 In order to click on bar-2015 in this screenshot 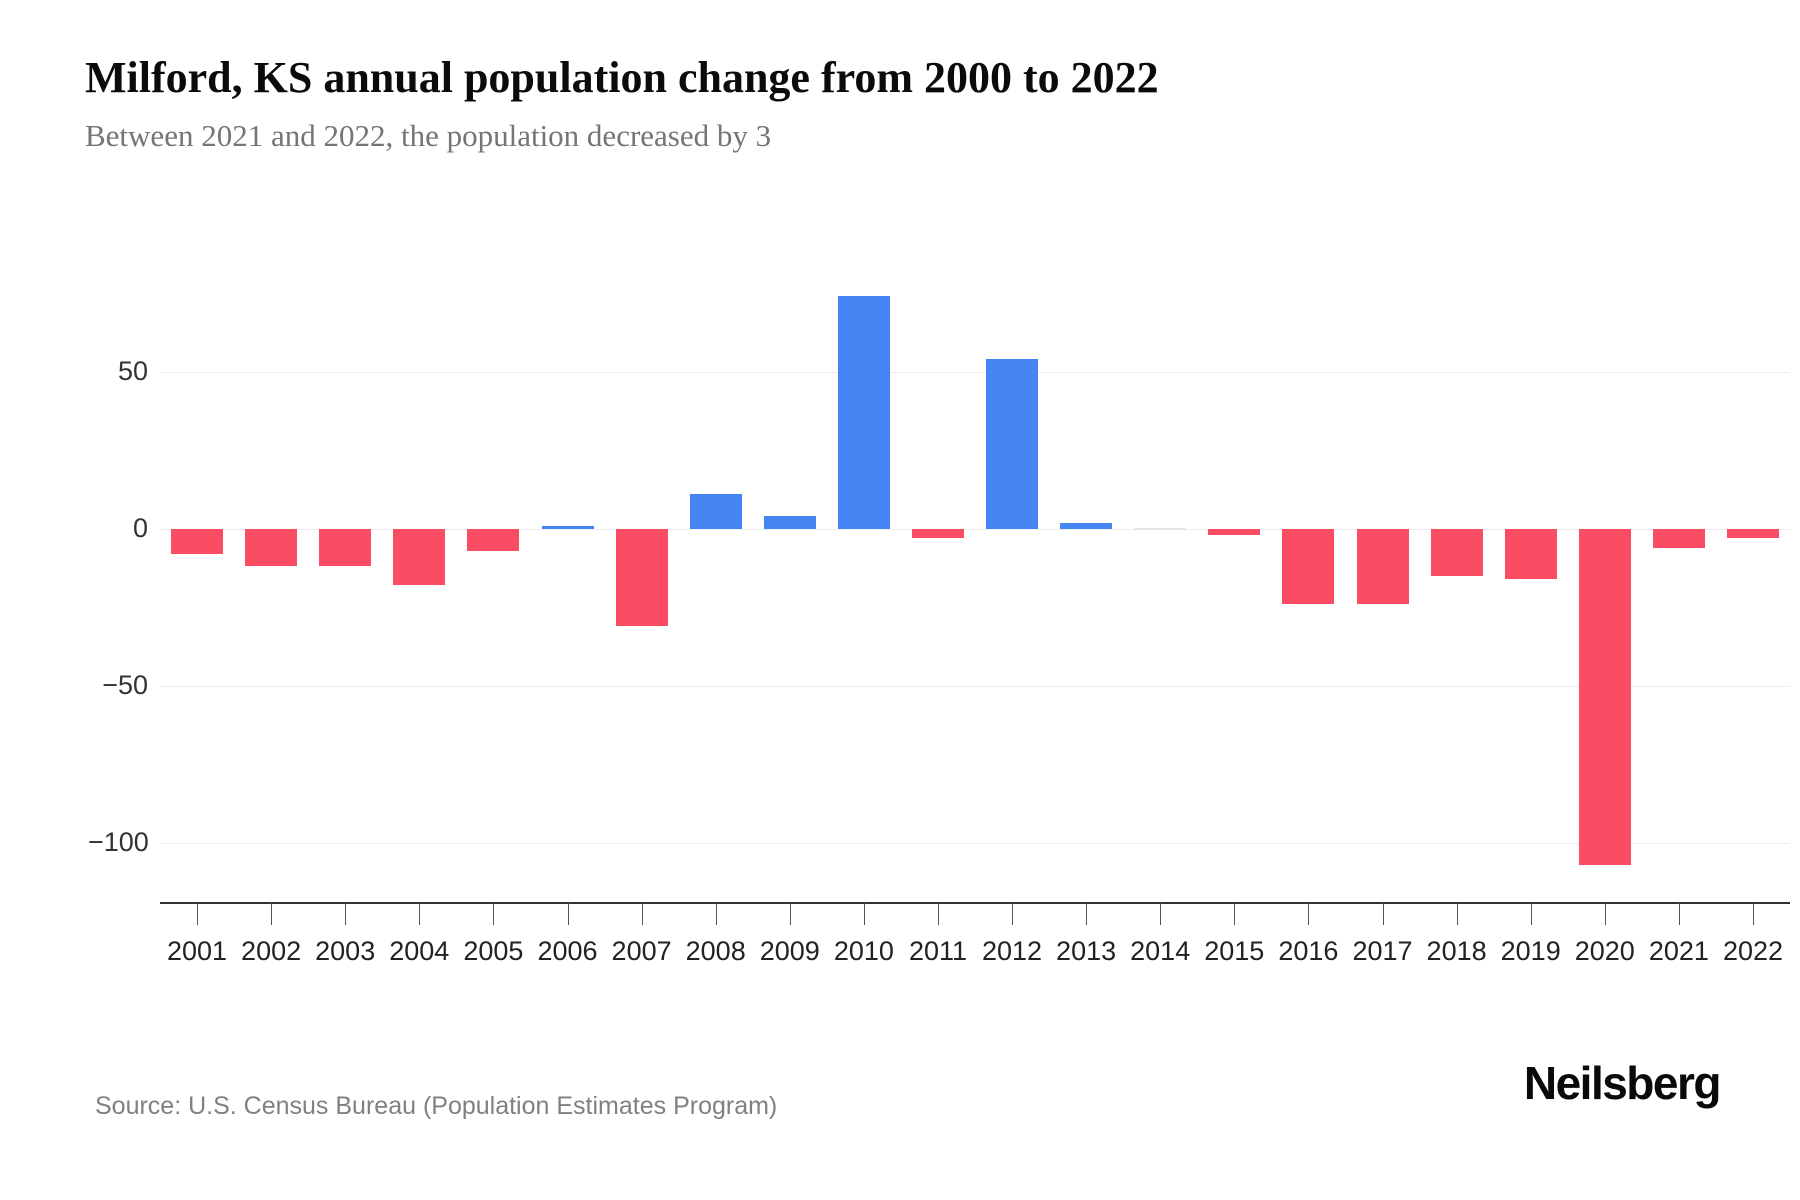, I will do `click(1234, 532)`.